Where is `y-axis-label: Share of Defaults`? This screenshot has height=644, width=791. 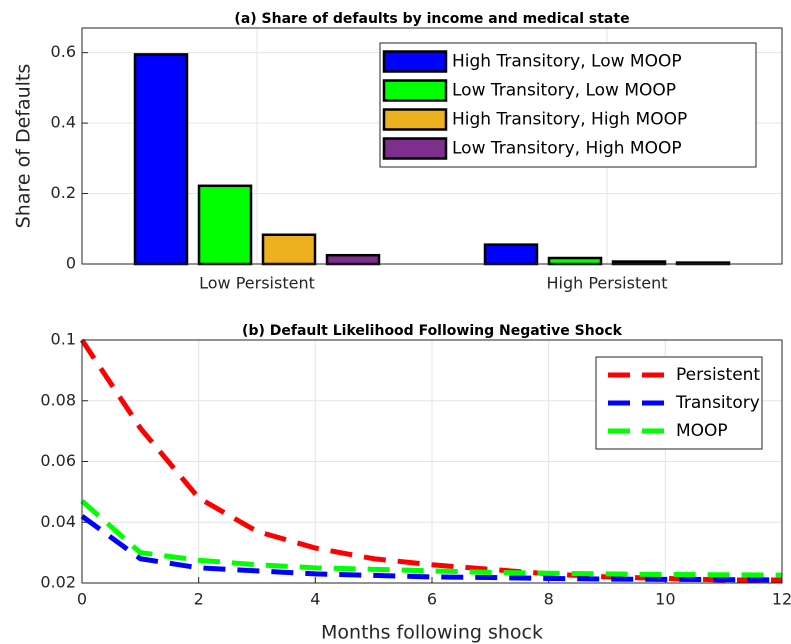
y-axis-label: Share of Defaults is located at coordinates (24, 146).